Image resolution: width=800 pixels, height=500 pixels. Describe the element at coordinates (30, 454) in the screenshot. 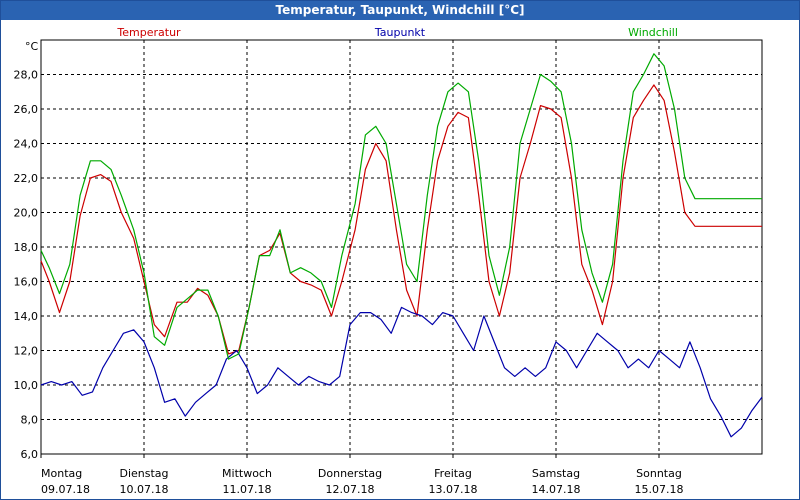

I see `y-tick-label: 6,0` at that location.